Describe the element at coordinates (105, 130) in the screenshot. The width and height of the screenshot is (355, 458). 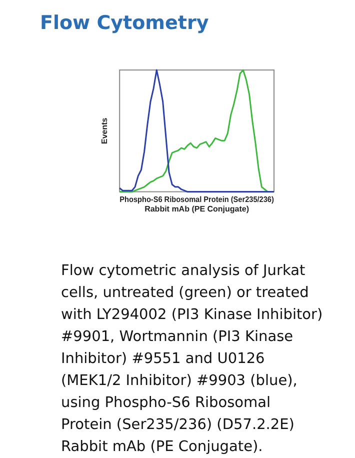
I see `y-axis-title: Events` at that location.